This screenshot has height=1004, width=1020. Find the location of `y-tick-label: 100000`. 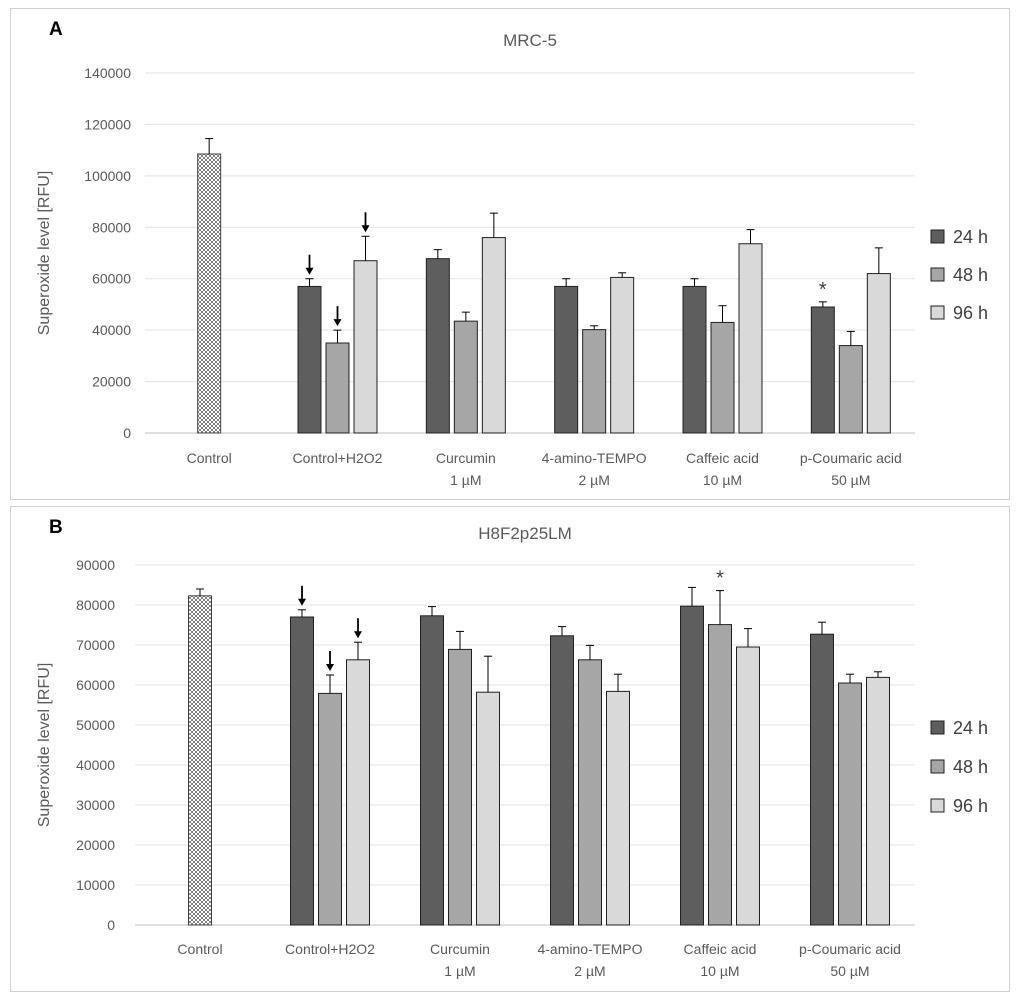

y-tick-label: 100000 is located at coordinates (107, 176).